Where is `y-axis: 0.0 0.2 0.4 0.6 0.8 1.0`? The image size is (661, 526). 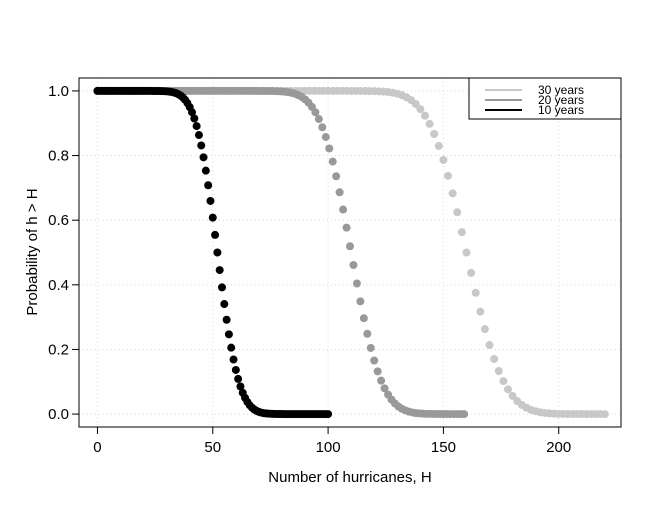
y-axis: 0.0 0.2 0.4 0.6 0.8 1.0 is located at coordinates (63, 253).